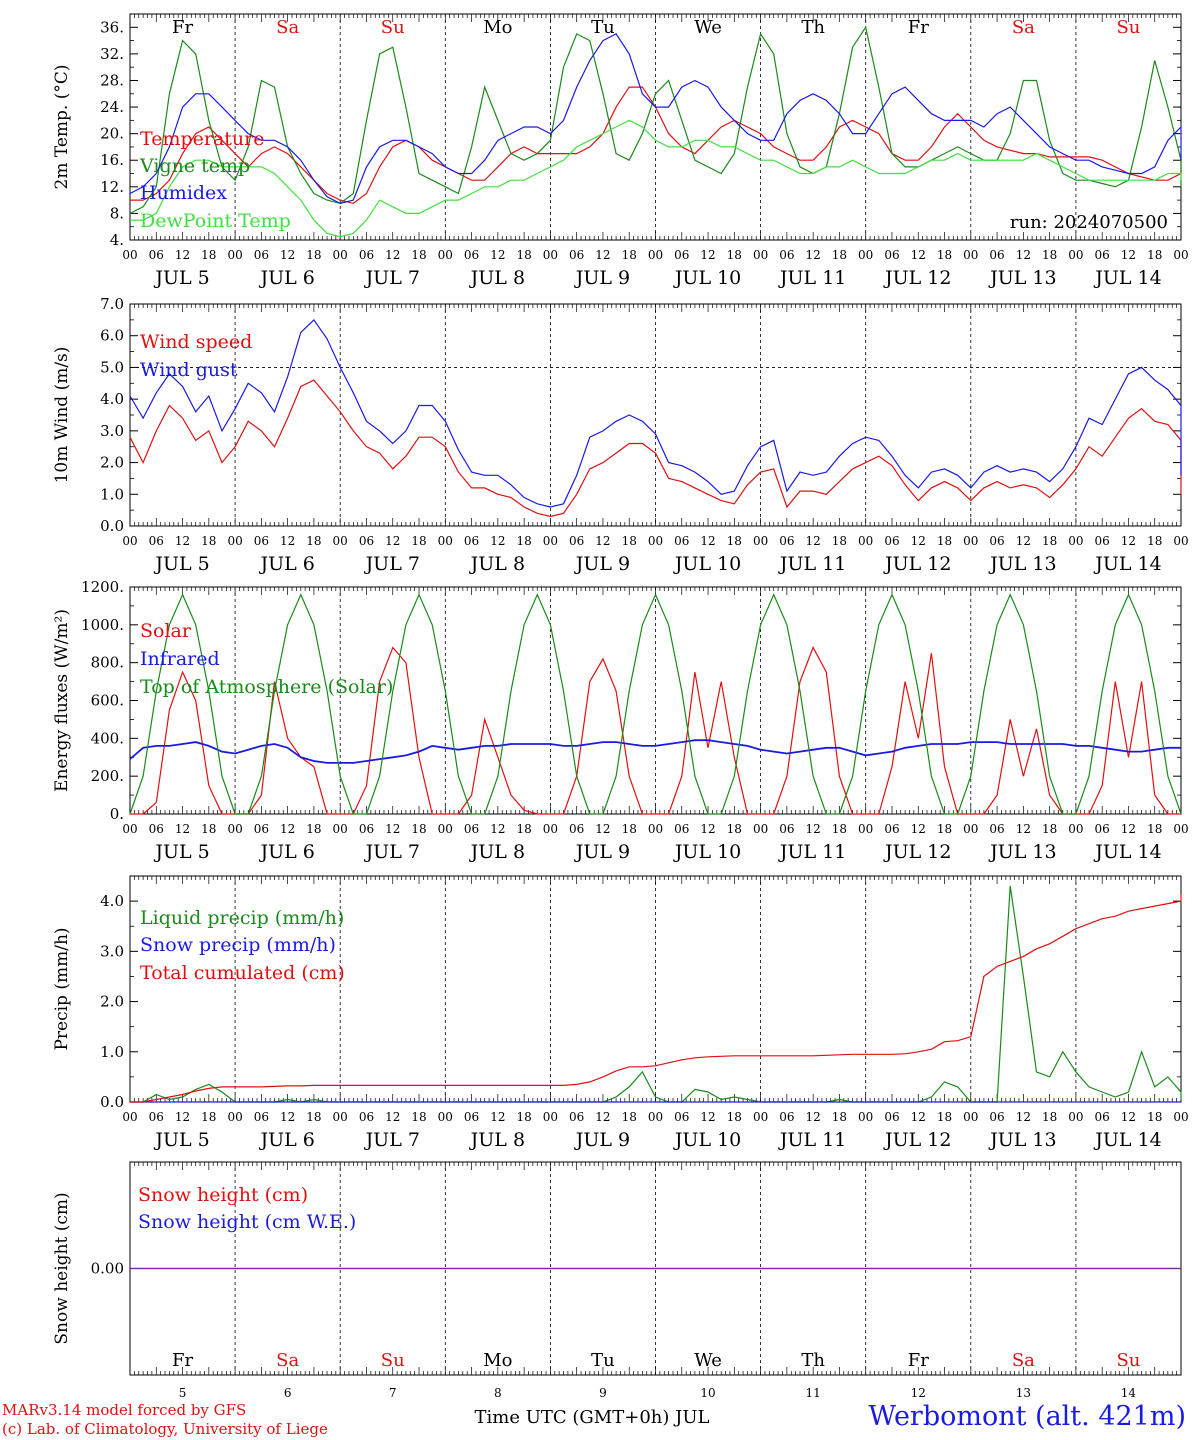  I want to click on date-label: JUL 13, so click(1022, 1140).